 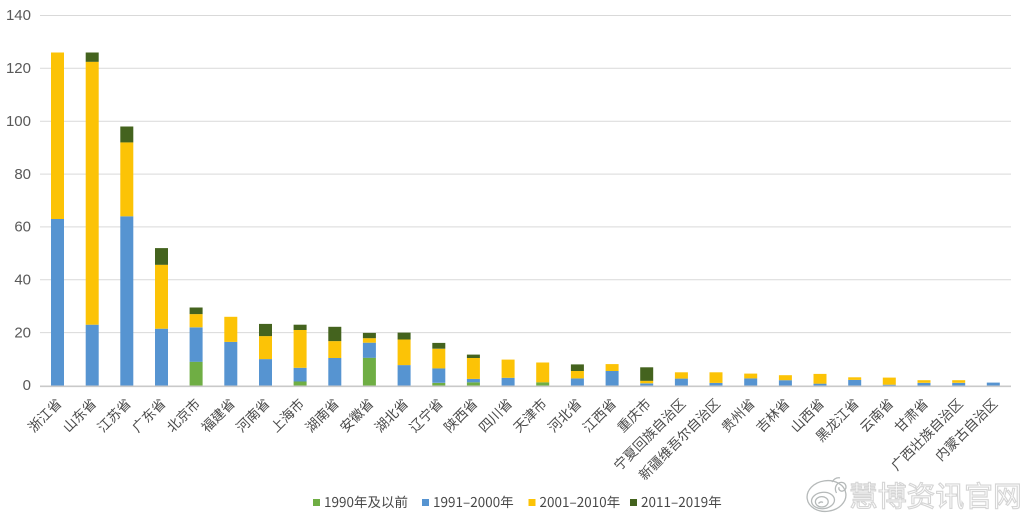 I want to click on svg-text: 40, so click(x=22, y=280).